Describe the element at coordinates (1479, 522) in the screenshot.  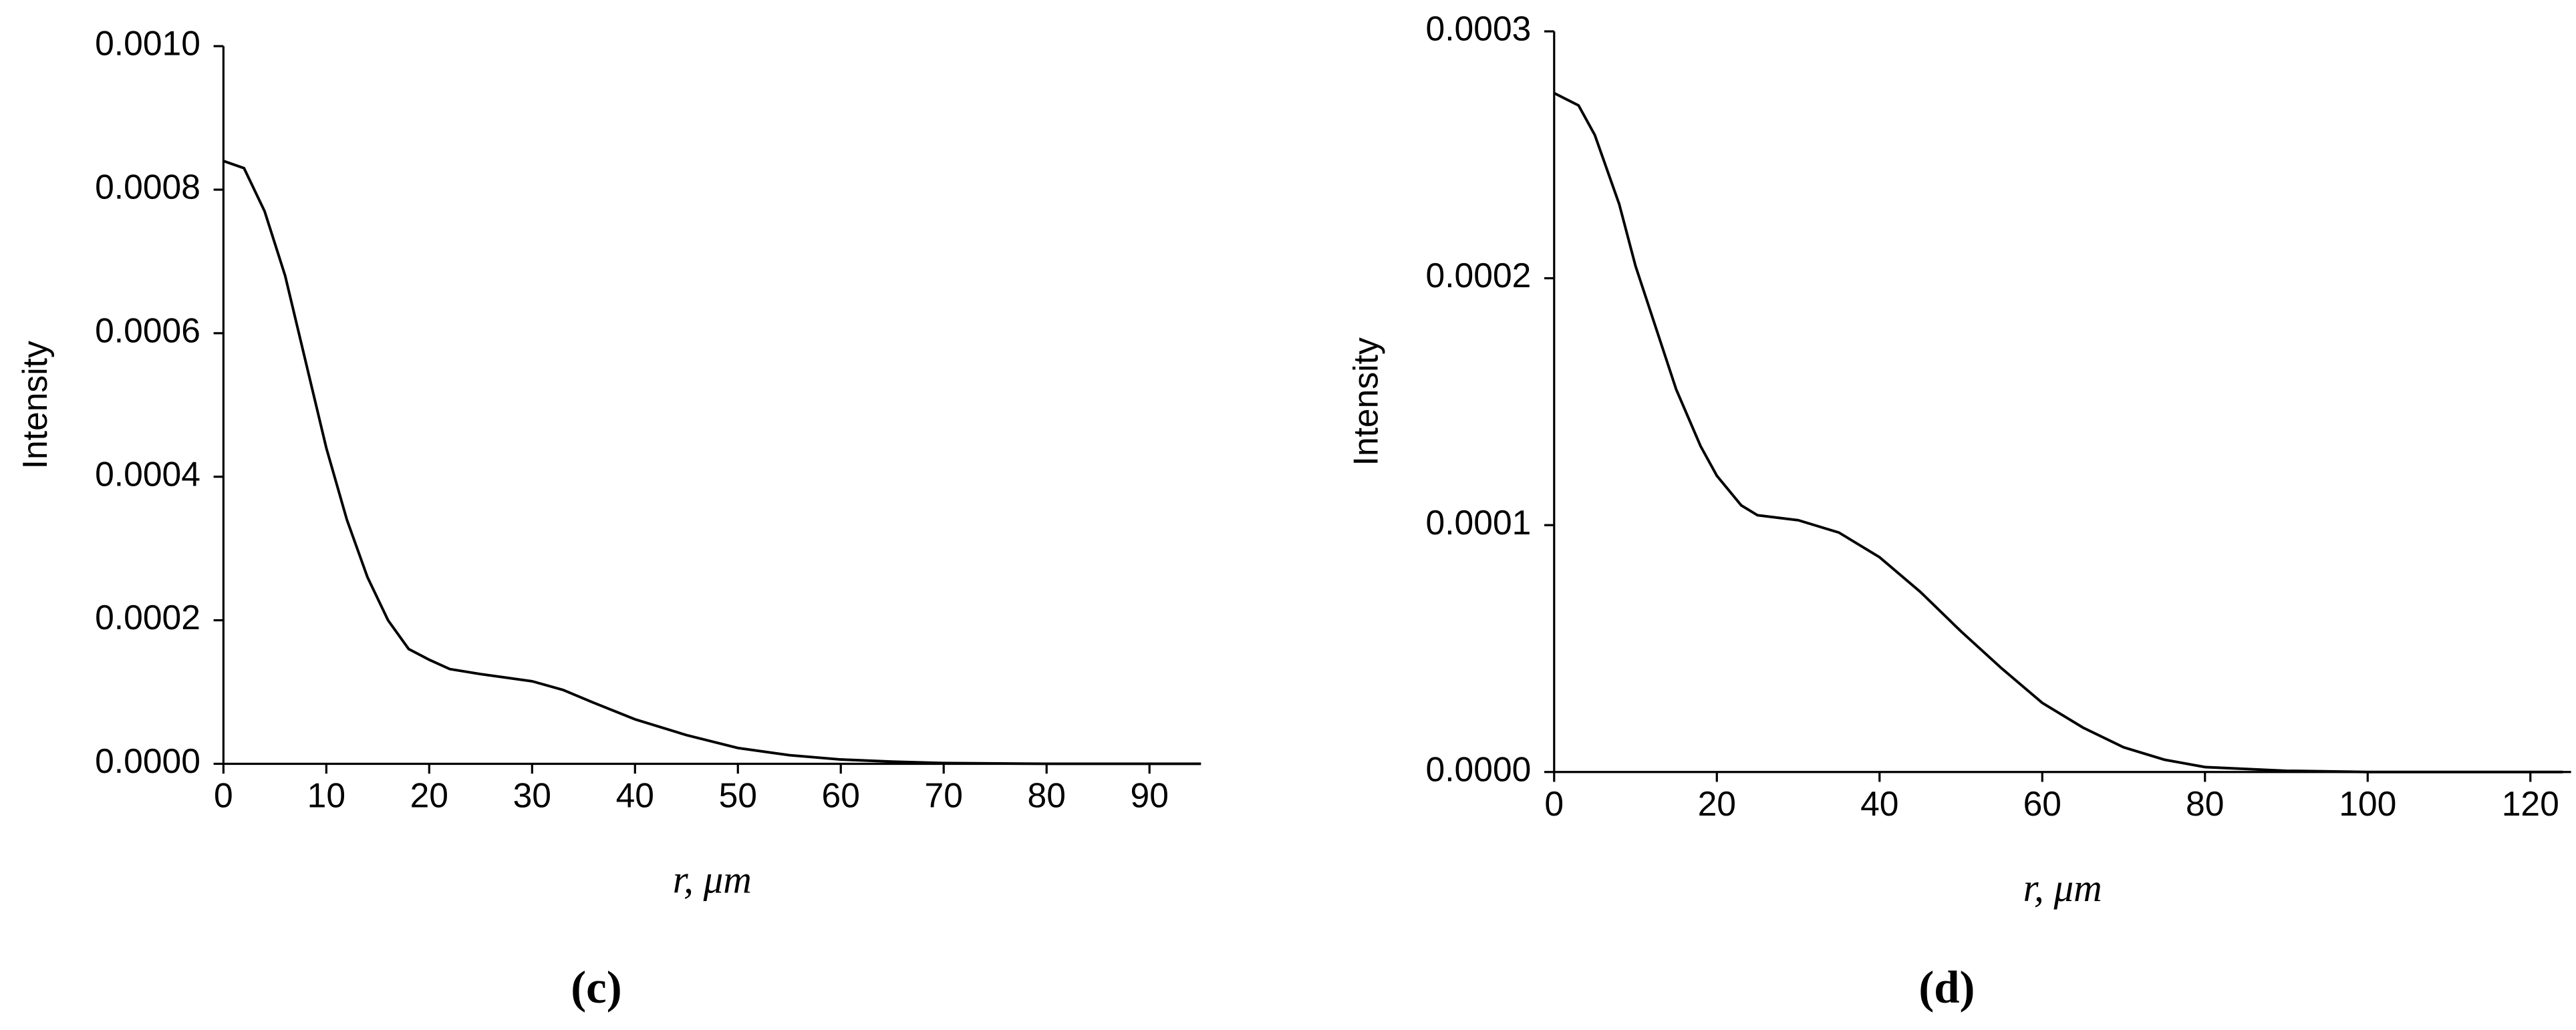
I see `y-tick-label: 0.0001` at that location.